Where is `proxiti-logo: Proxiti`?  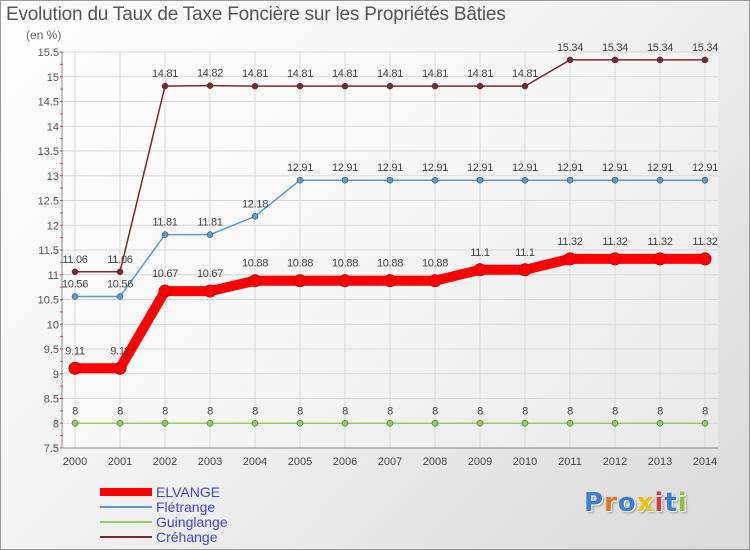
proxiti-logo: Proxiti is located at coordinates (636, 503).